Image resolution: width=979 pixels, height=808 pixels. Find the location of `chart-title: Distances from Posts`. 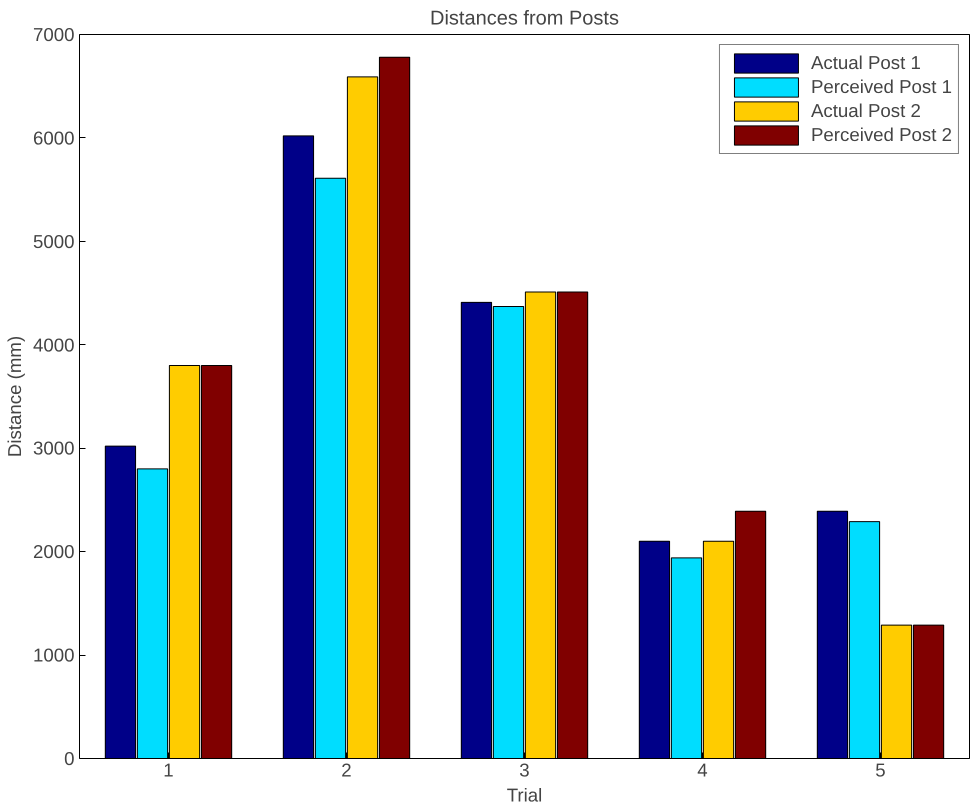

chart-title: Distances from Posts is located at coordinates (524, 19).